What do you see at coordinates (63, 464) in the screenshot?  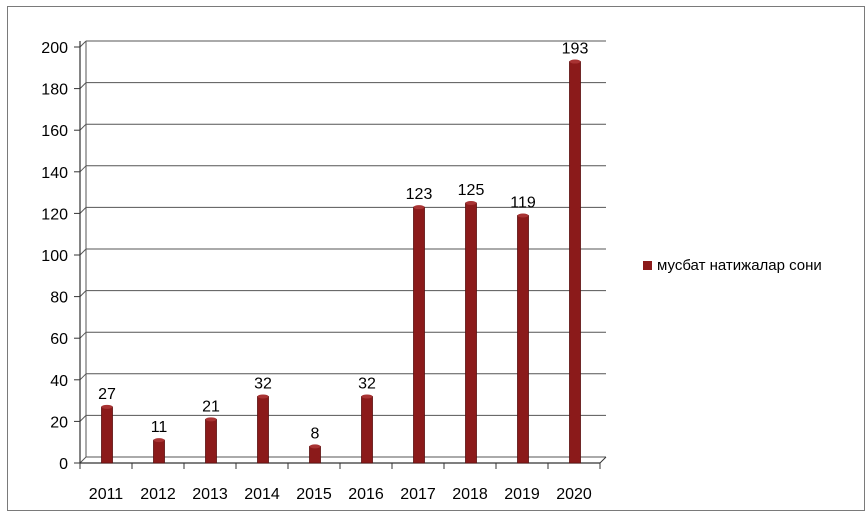 I see `y-tick-label: 0` at bounding box center [63, 464].